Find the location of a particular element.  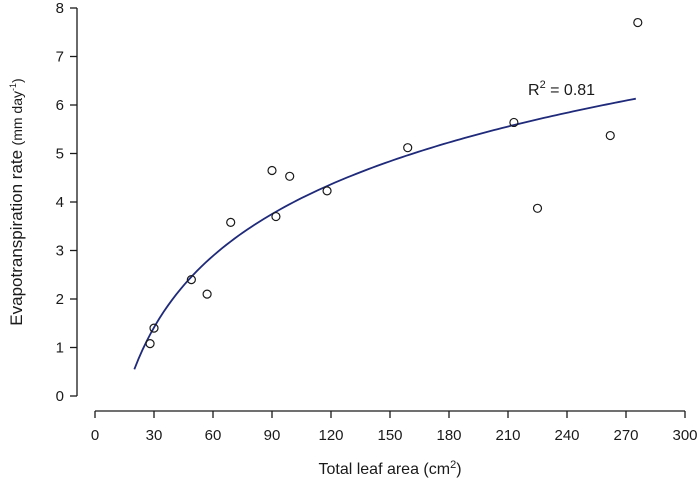

y-tick-label: 5 is located at coordinates (60, 154).